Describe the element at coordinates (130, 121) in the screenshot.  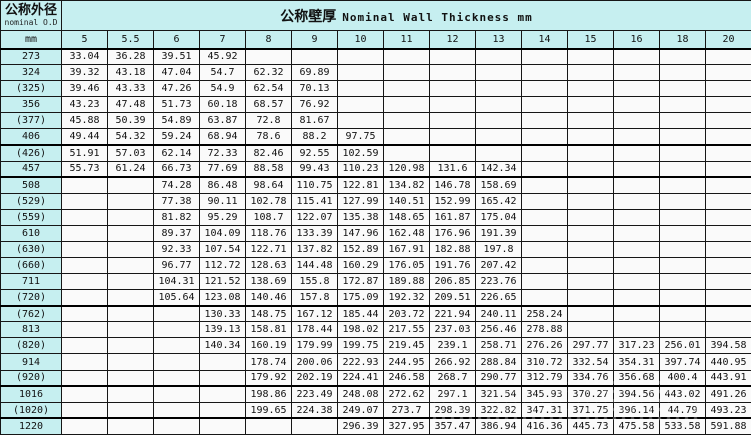
I see `weight-cell: 50.39` at that location.